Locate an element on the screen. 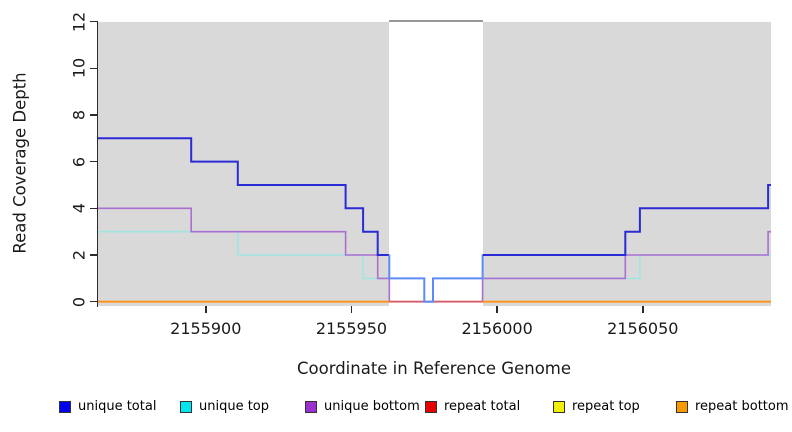 The image size is (792, 432). repeat-region-band is located at coordinates (436, 162).